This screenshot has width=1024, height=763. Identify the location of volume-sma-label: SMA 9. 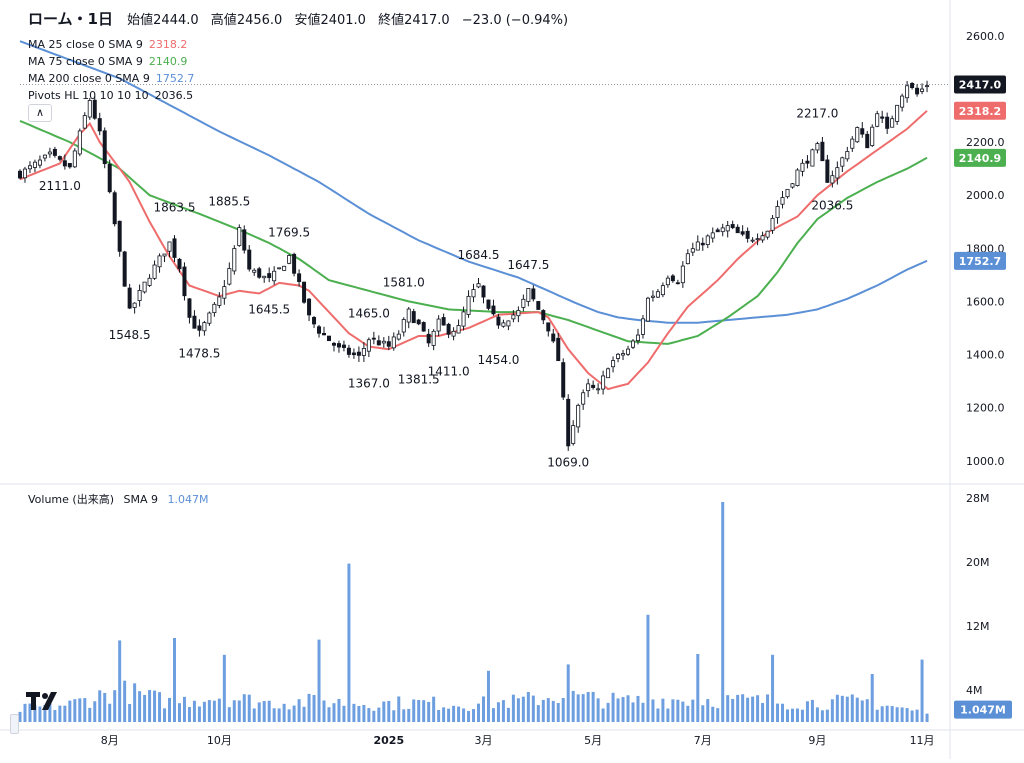
(141, 499).